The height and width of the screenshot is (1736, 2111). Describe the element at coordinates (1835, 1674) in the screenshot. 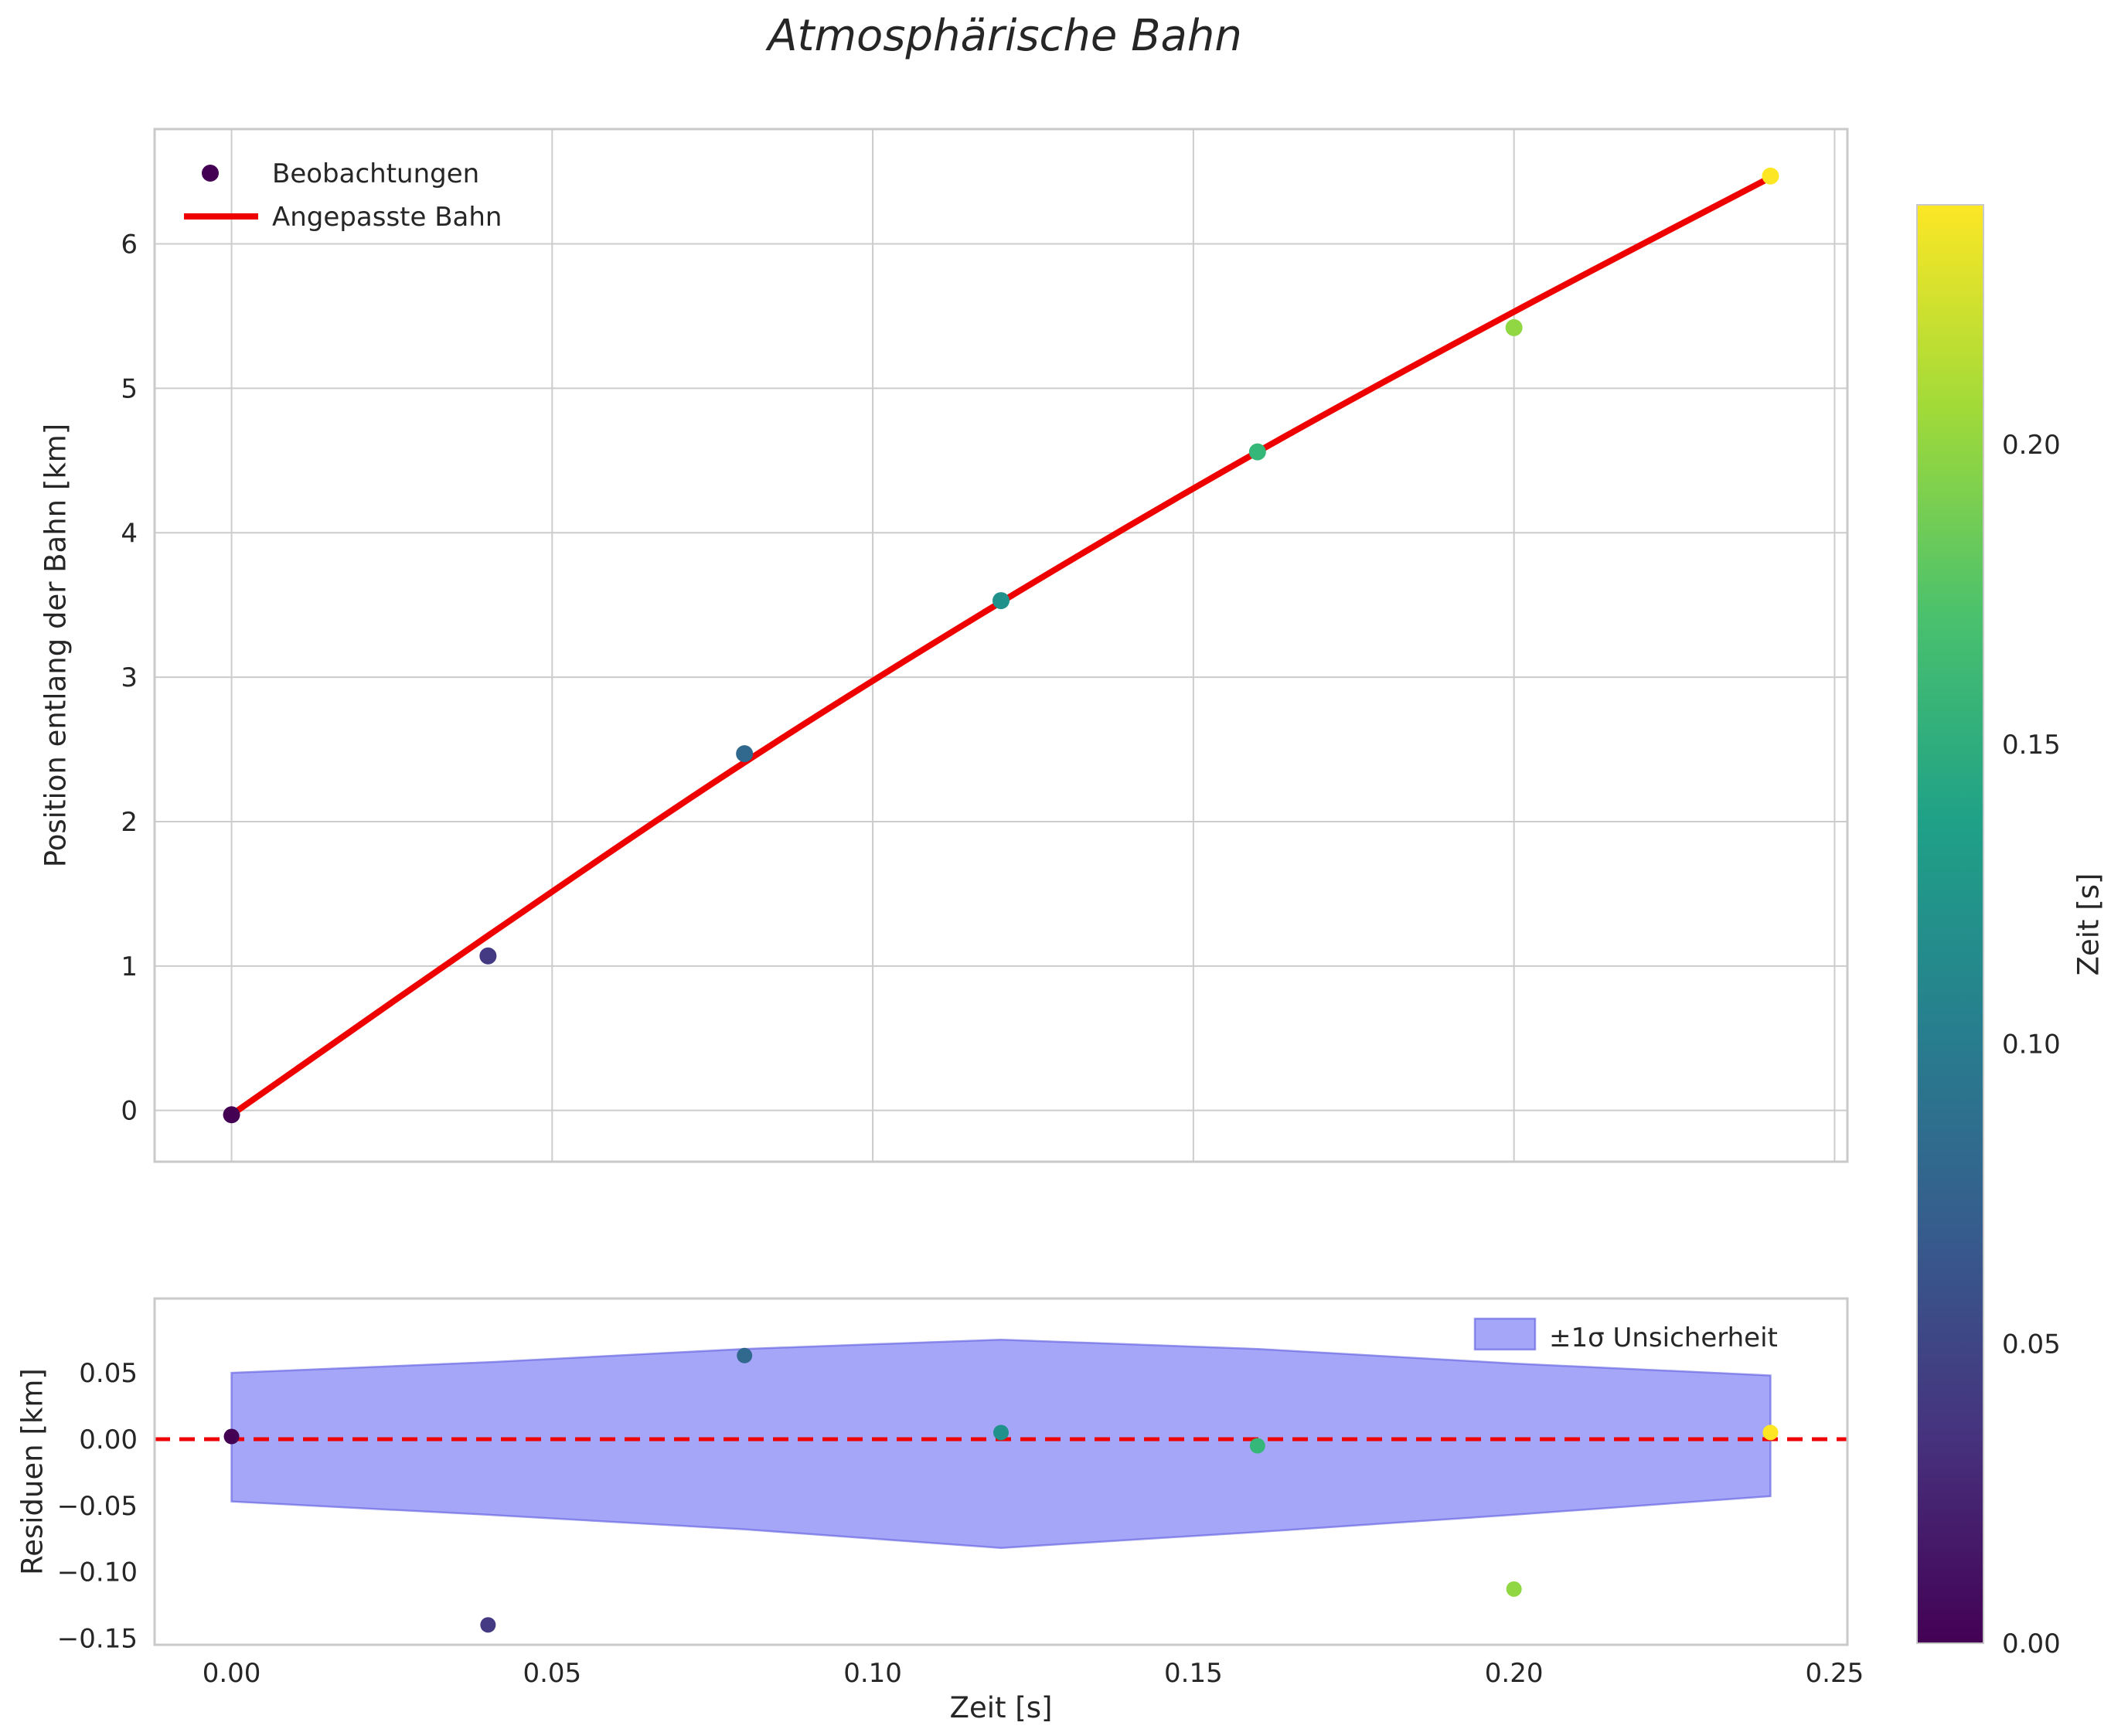

I see `x-tick-label: 0.25` at that location.